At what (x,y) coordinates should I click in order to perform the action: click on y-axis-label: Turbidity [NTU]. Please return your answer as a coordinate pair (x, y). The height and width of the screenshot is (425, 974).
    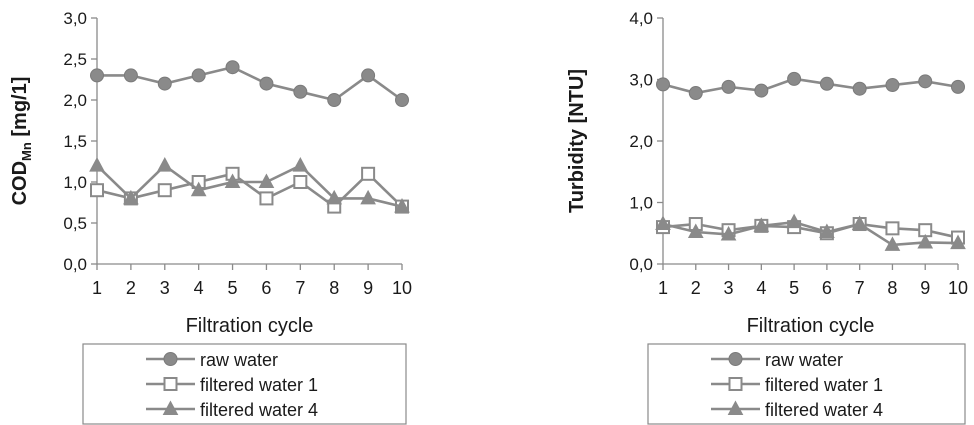
    Looking at the image, I should click on (577, 141).